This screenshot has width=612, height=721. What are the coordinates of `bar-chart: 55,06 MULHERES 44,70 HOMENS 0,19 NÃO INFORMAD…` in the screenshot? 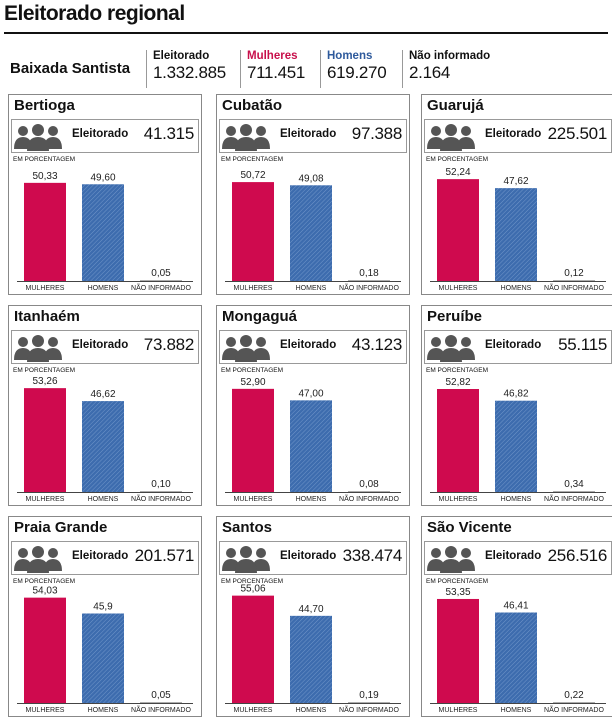 It's located at (313, 649).